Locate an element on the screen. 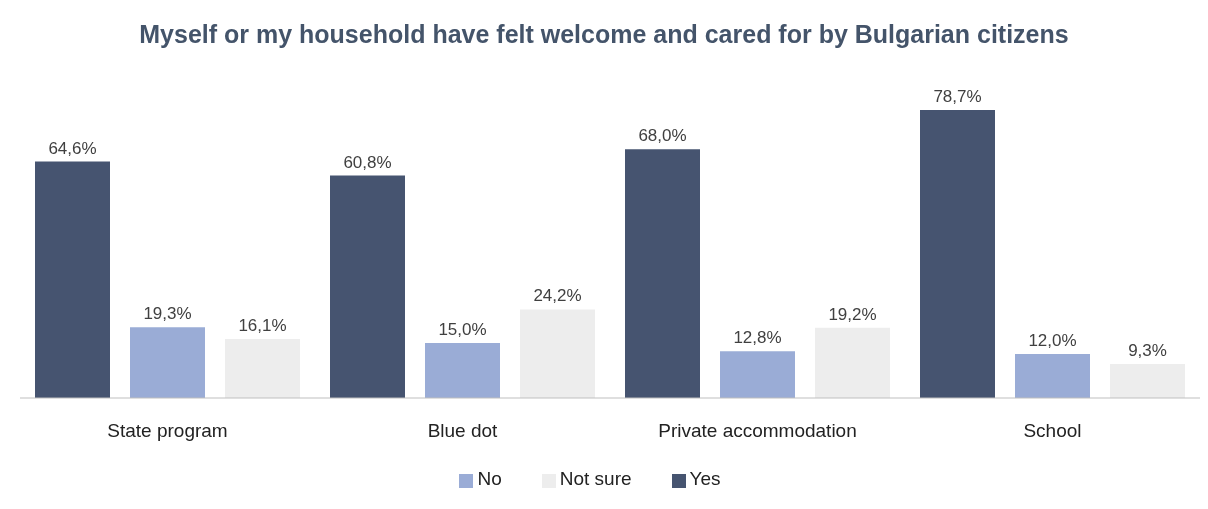 The height and width of the screenshot is (509, 1208). data-label: 9,3% is located at coordinates (1147, 350).